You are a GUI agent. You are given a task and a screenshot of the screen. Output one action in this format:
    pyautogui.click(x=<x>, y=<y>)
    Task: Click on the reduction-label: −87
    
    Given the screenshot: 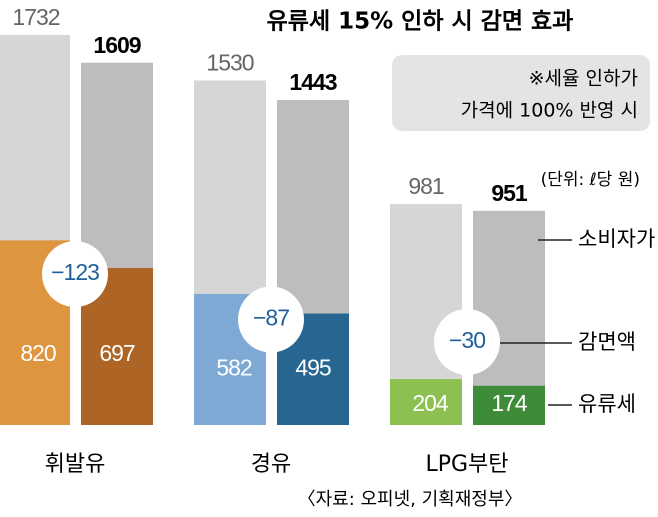 What is the action you would take?
    pyautogui.click(x=271, y=318)
    